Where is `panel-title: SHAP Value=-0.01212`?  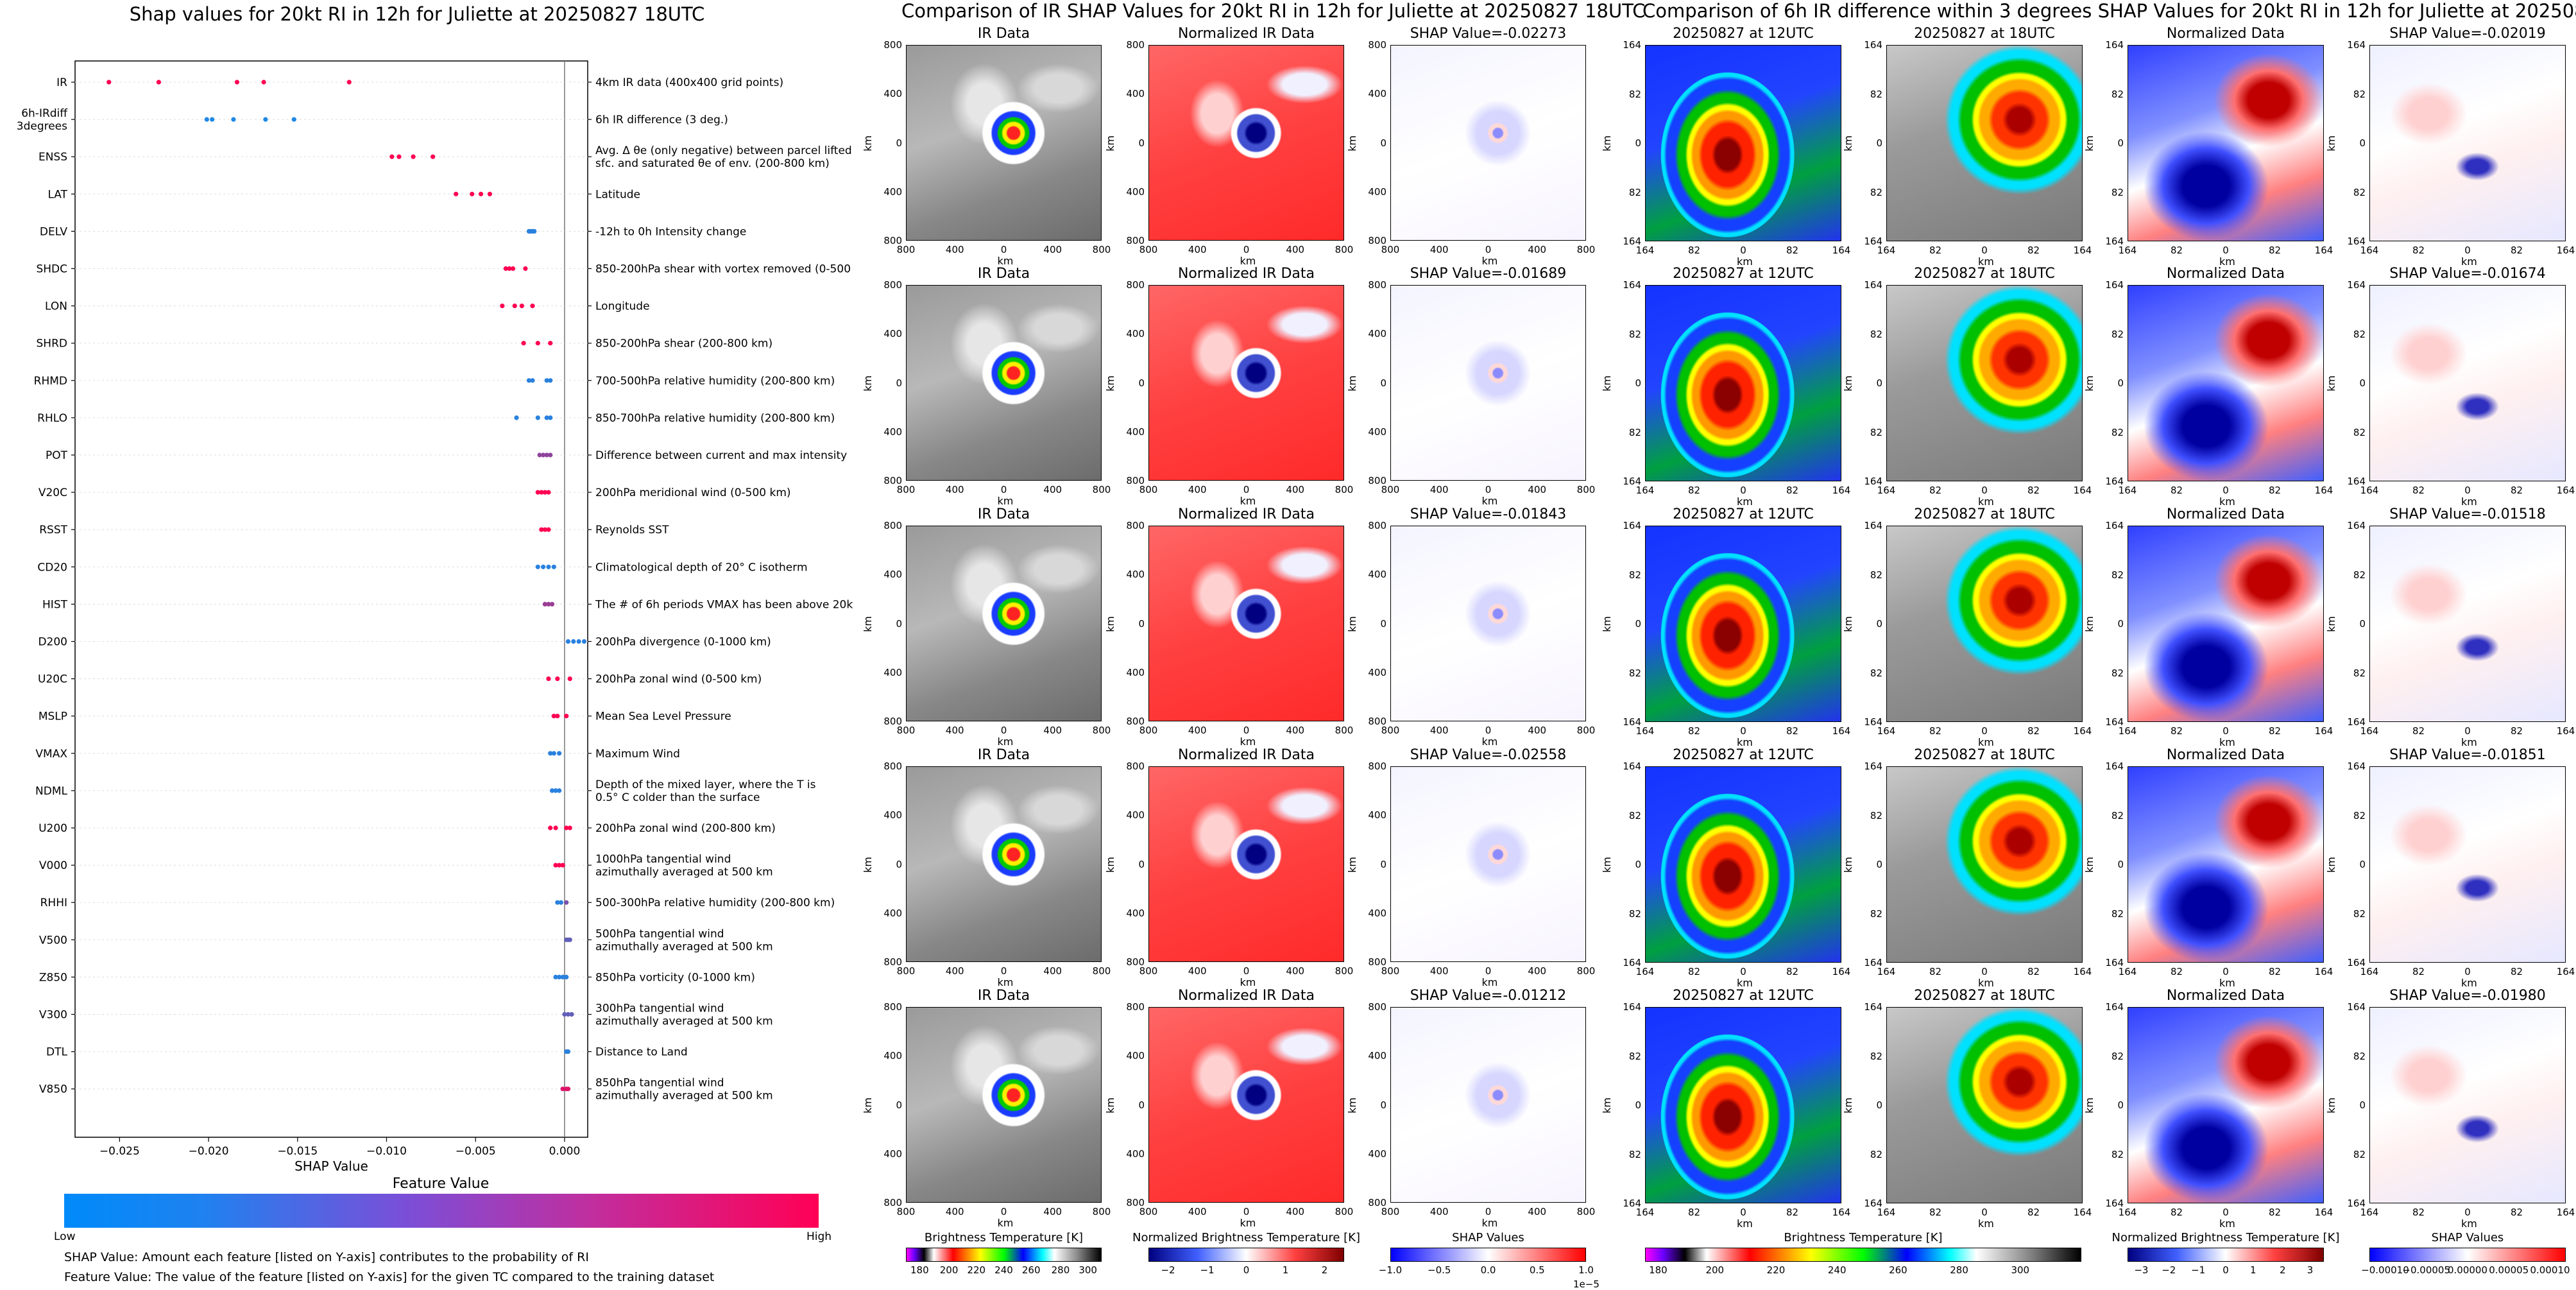 panel-title: SHAP Value=-0.01212 is located at coordinates (1488, 996).